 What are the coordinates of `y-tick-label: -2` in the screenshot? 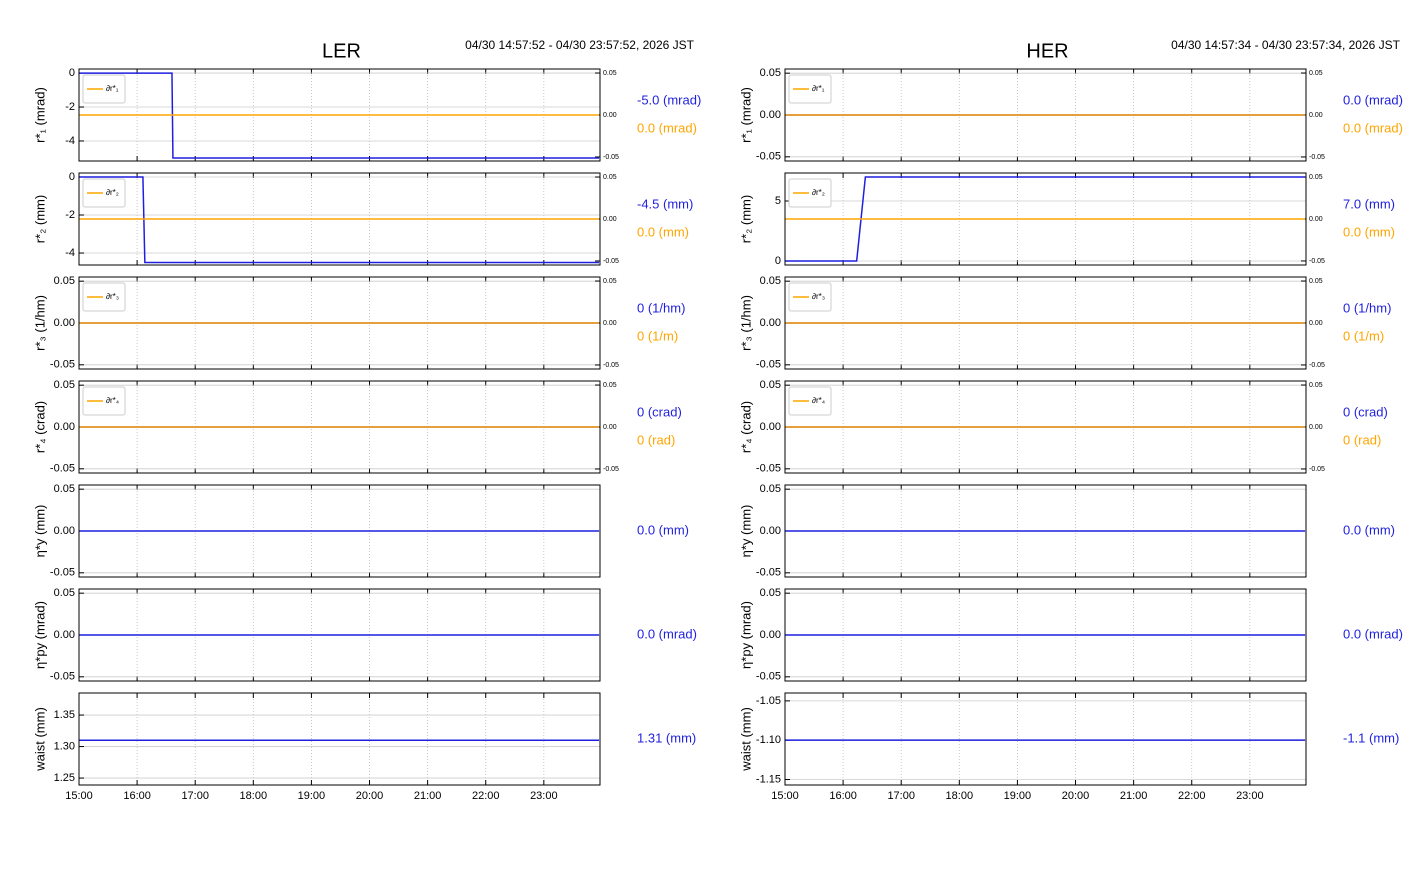 It's located at (70, 215).